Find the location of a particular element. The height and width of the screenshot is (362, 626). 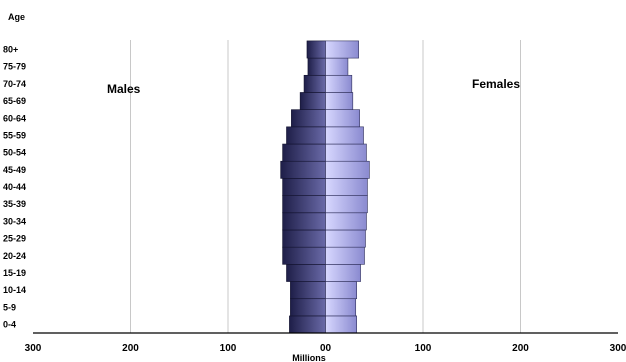

age-label-50-54: 50-54 is located at coordinates (14, 153).